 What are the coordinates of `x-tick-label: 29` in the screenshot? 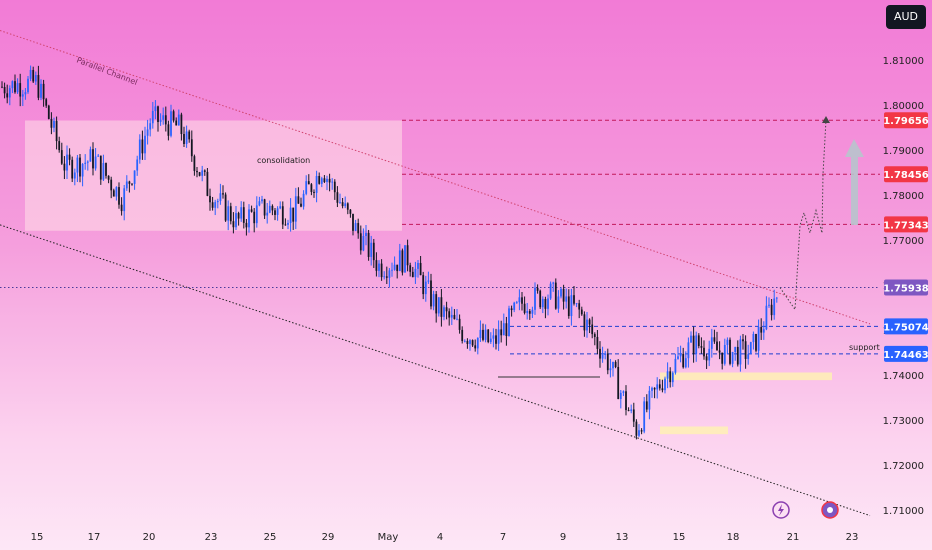 It's located at (328, 537).